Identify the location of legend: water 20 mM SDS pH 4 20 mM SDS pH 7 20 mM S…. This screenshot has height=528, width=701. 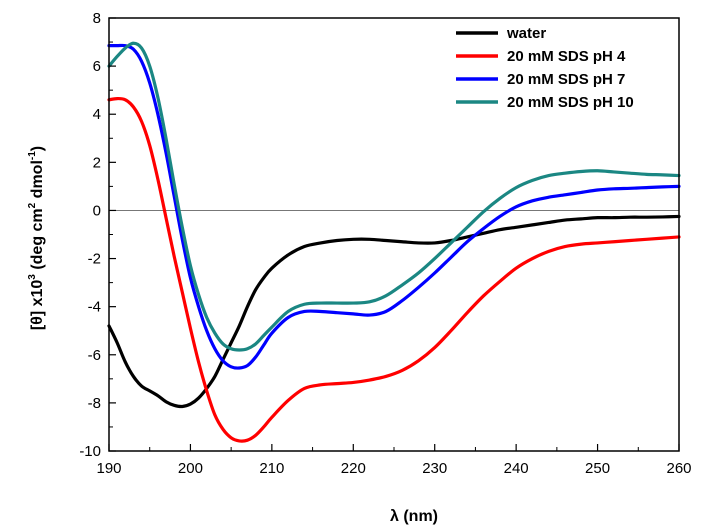
(545, 68).